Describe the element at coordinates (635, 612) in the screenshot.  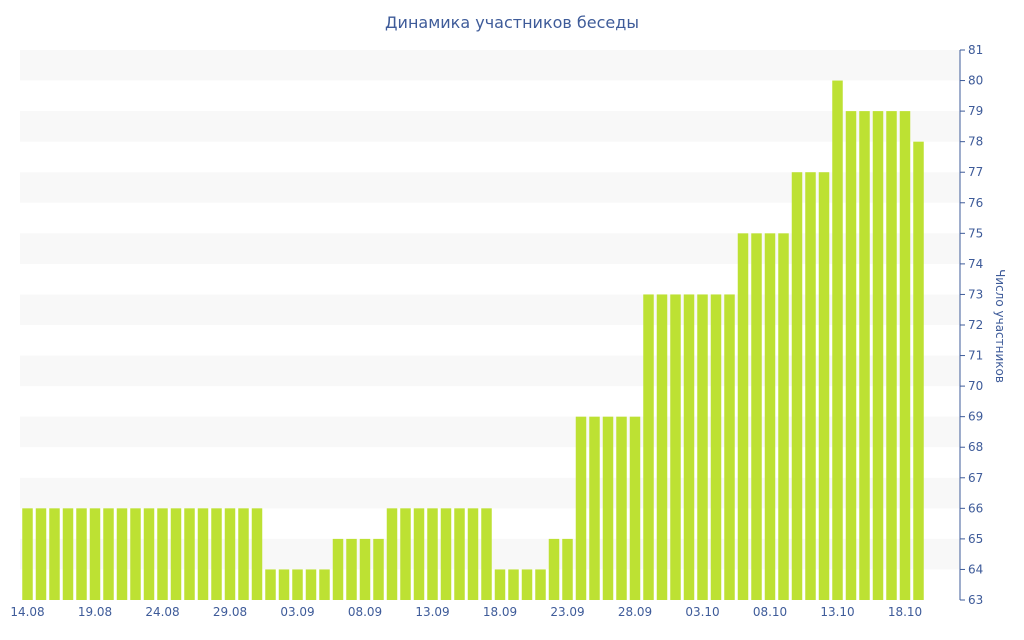
I see `x-tick-label: 28.09` at that location.